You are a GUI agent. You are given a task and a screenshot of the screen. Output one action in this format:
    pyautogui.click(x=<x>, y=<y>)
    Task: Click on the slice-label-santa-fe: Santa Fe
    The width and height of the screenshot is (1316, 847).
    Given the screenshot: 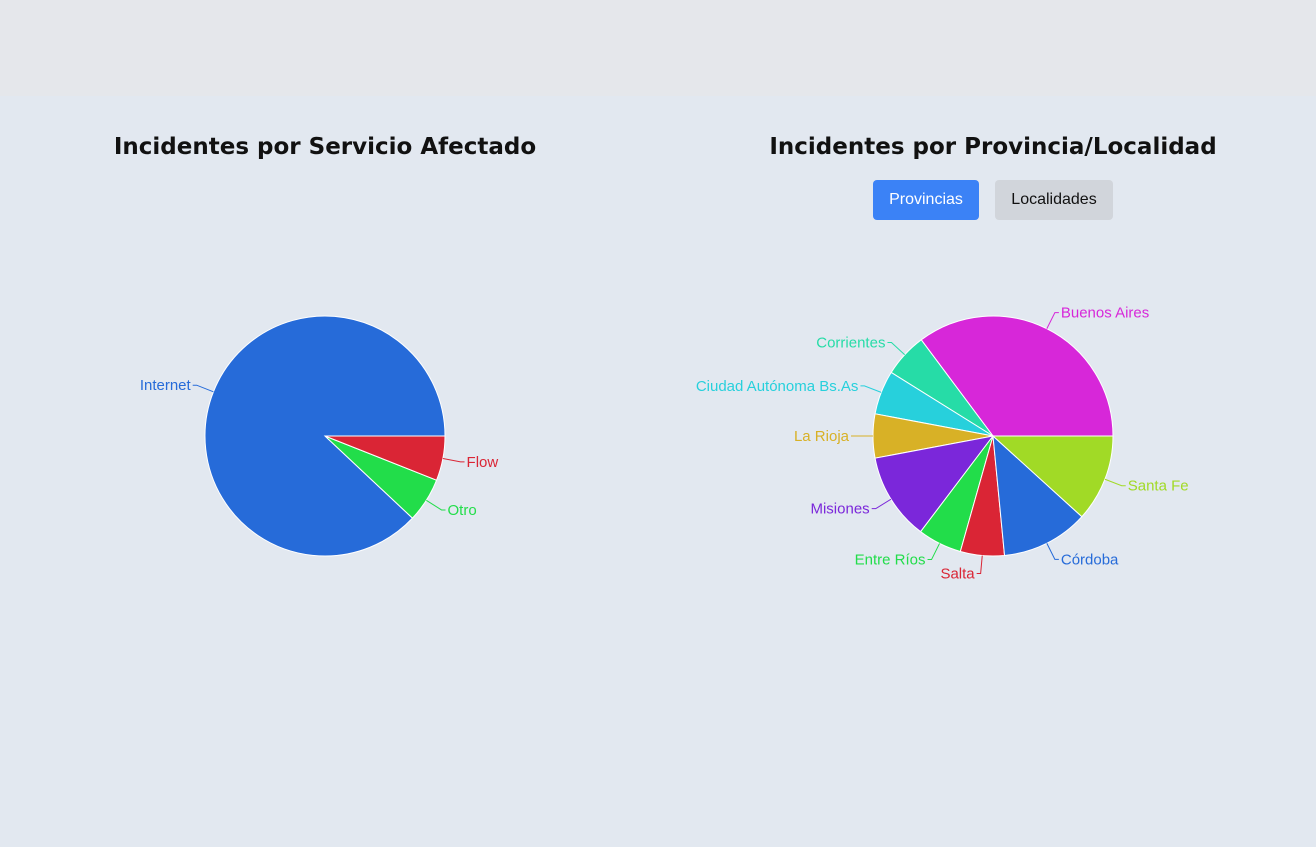 What is the action you would take?
    pyautogui.click(x=1158, y=486)
    